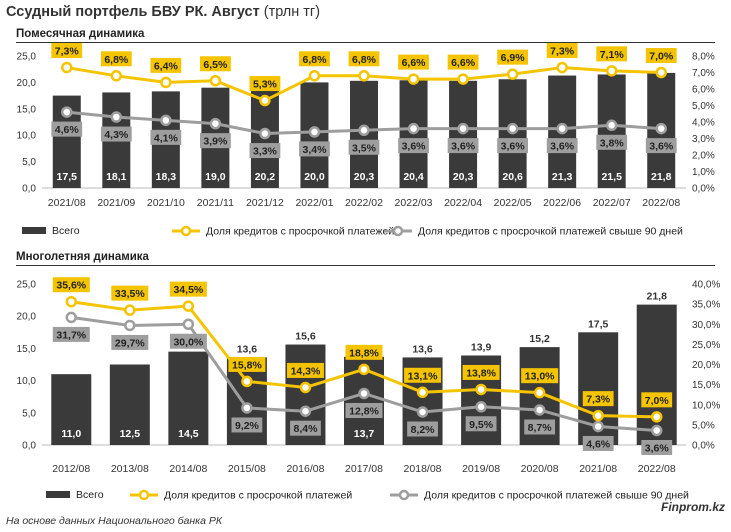 This screenshot has height=532, width=731. Describe the element at coordinates (215, 64) in the screenshot. I see `monthly-overdue-label-3-bg` at that location.